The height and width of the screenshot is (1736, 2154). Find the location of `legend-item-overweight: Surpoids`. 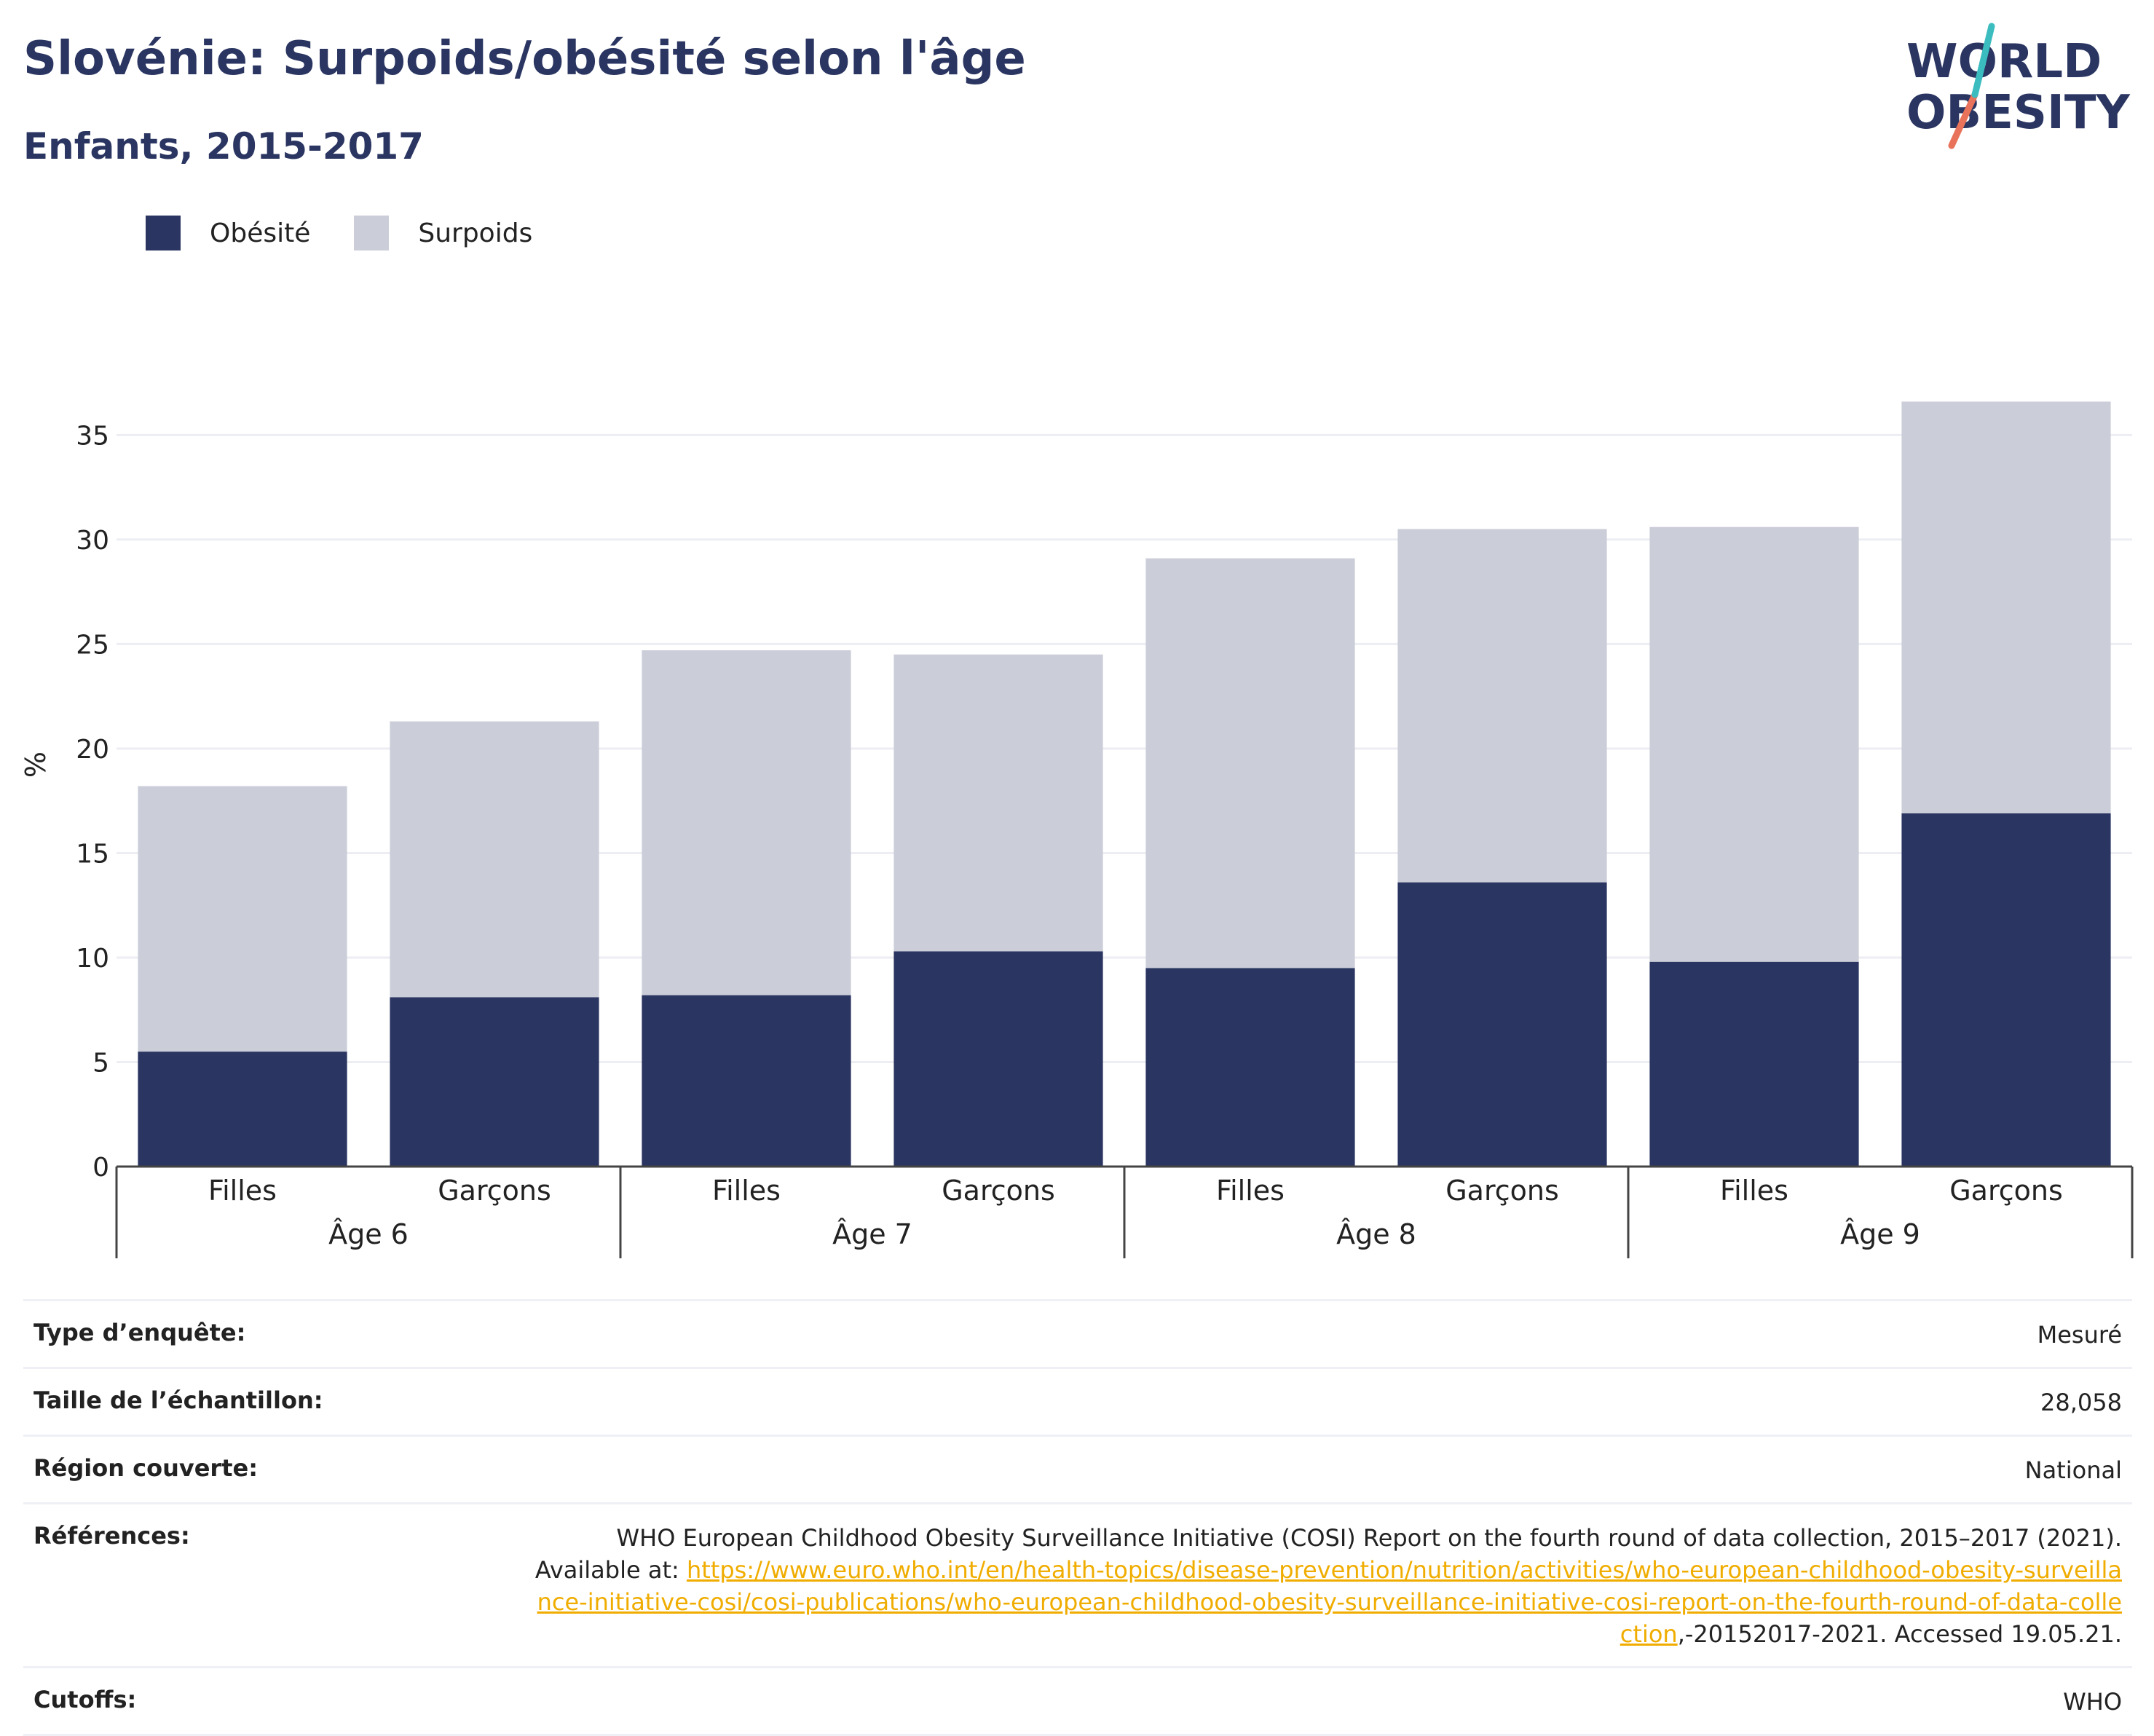

legend-item-overweight: Surpoids is located at coordinates (443, 233).